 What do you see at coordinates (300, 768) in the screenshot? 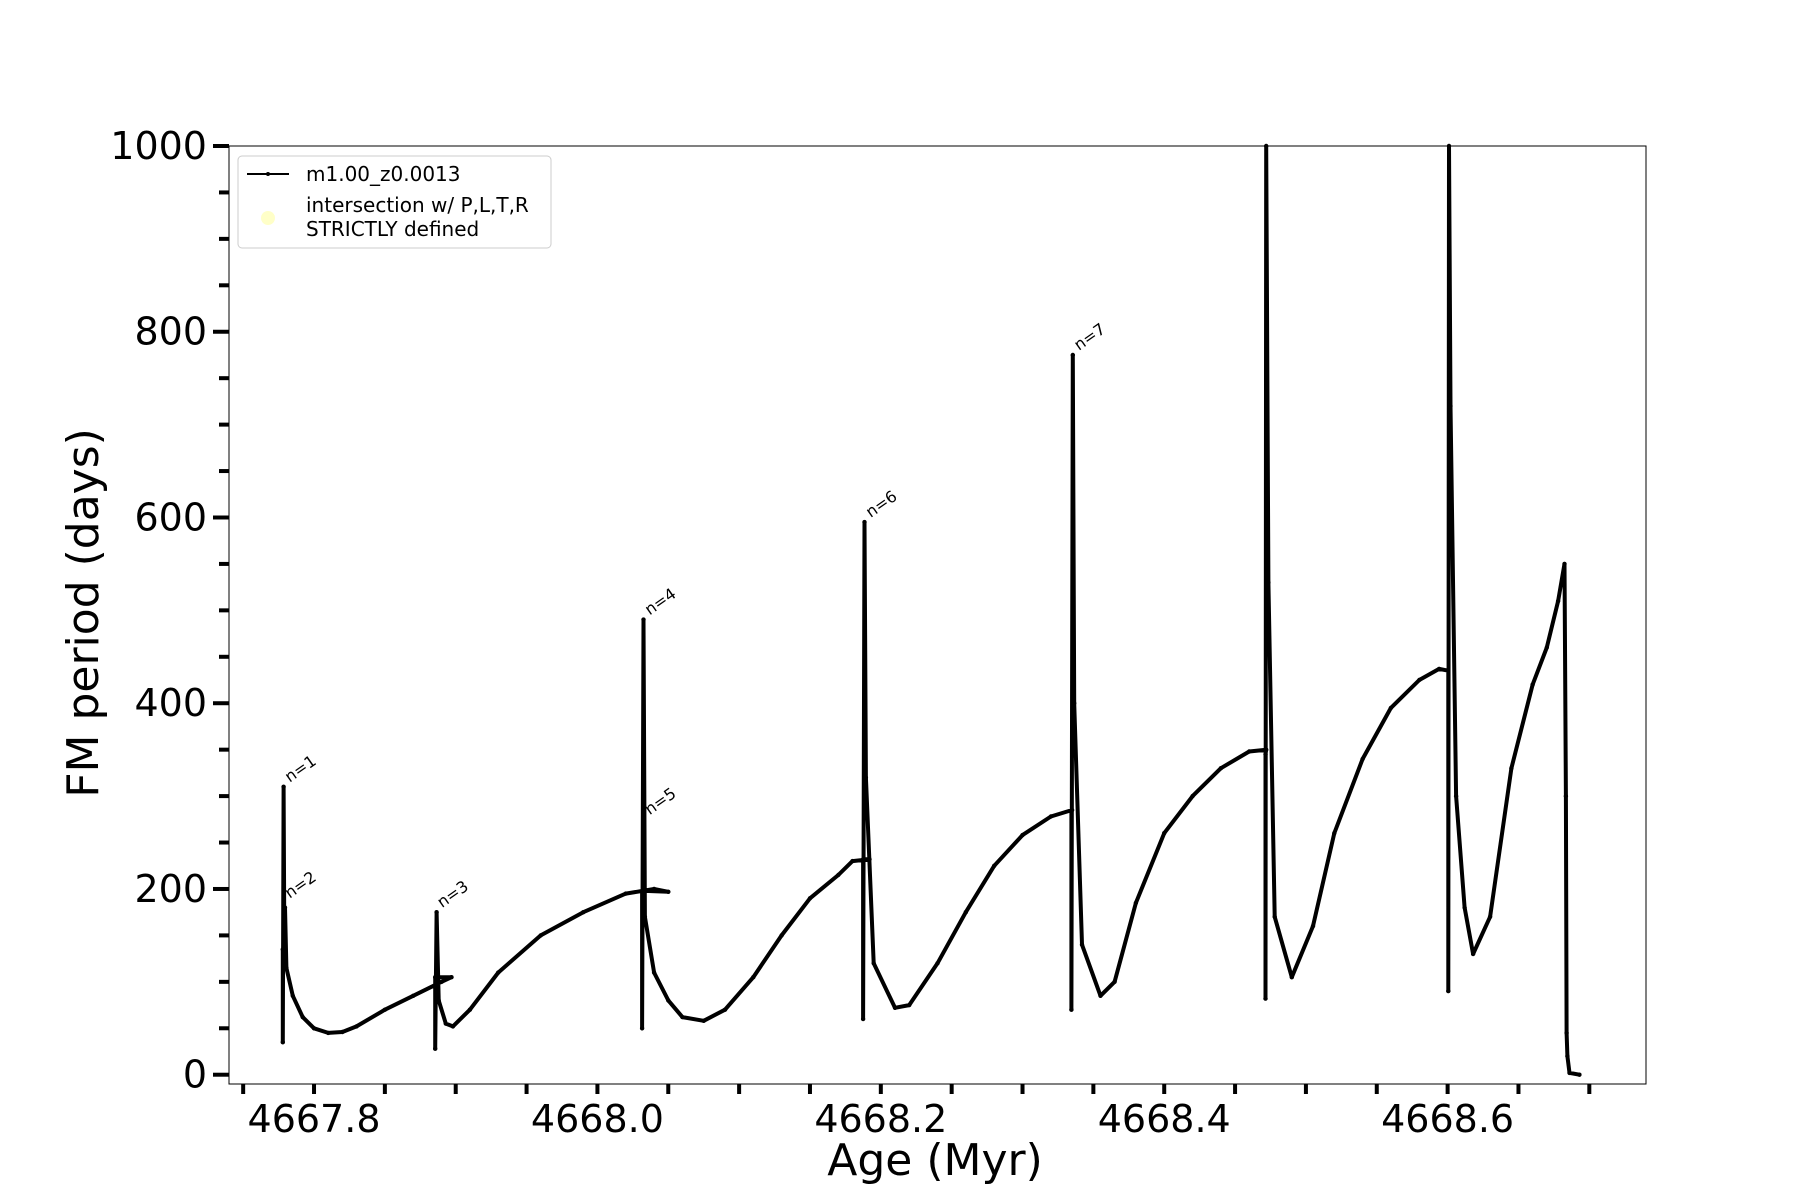
I see `annotation-label: n=1` at bounding box center [300, 768].